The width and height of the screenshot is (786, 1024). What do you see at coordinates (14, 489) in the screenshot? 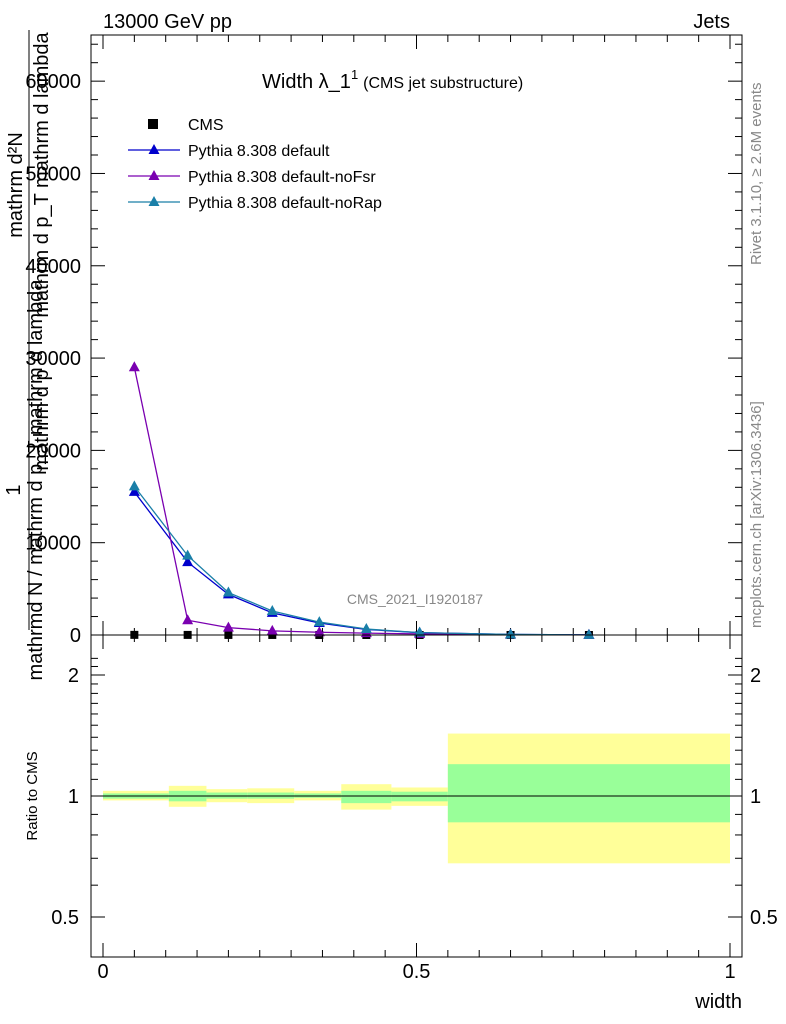
I see `ylabel-numerator: 1` at bounding box center [14, 489].